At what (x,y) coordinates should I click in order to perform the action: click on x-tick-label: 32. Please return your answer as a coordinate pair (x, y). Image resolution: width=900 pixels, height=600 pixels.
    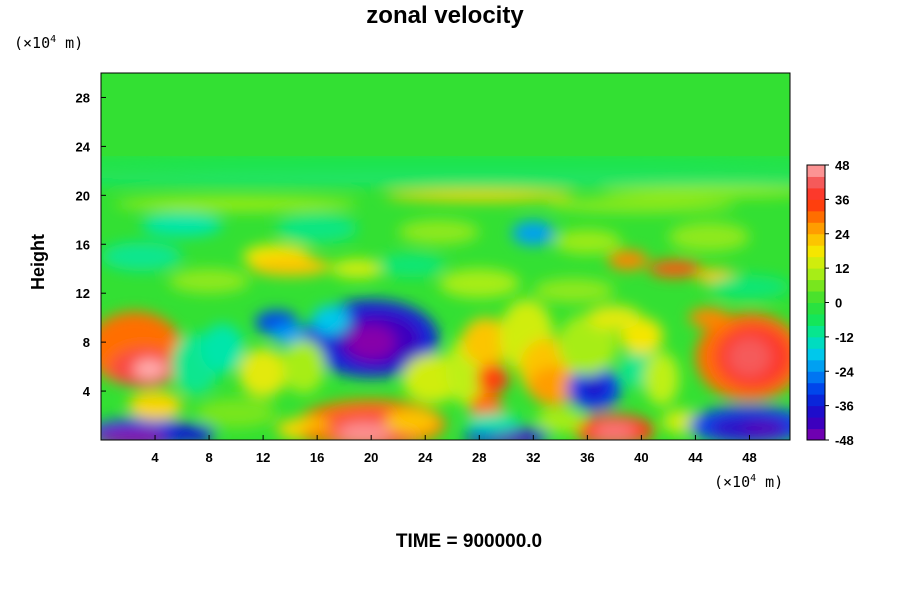
    Looking at the image, I should click on (533, 457).